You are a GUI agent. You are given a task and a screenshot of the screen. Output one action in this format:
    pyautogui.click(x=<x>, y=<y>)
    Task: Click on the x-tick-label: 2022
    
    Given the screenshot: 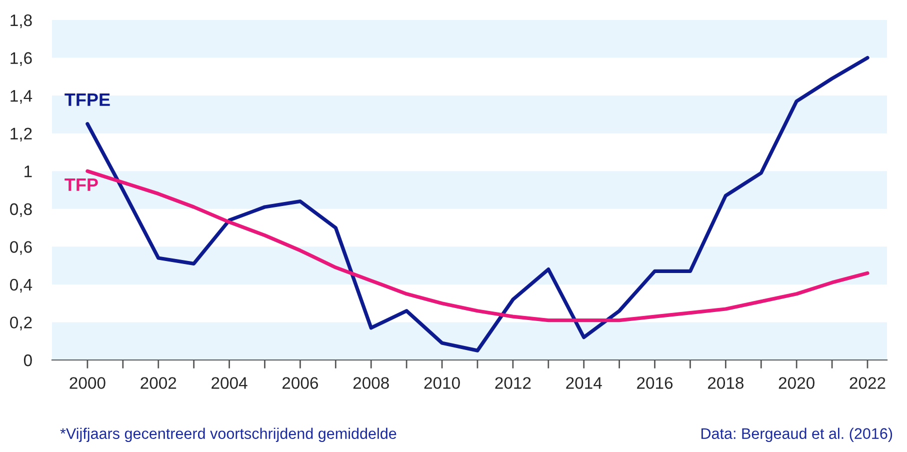 What is the action you would take?
    pyautogui.click(x=868, y=383)
    